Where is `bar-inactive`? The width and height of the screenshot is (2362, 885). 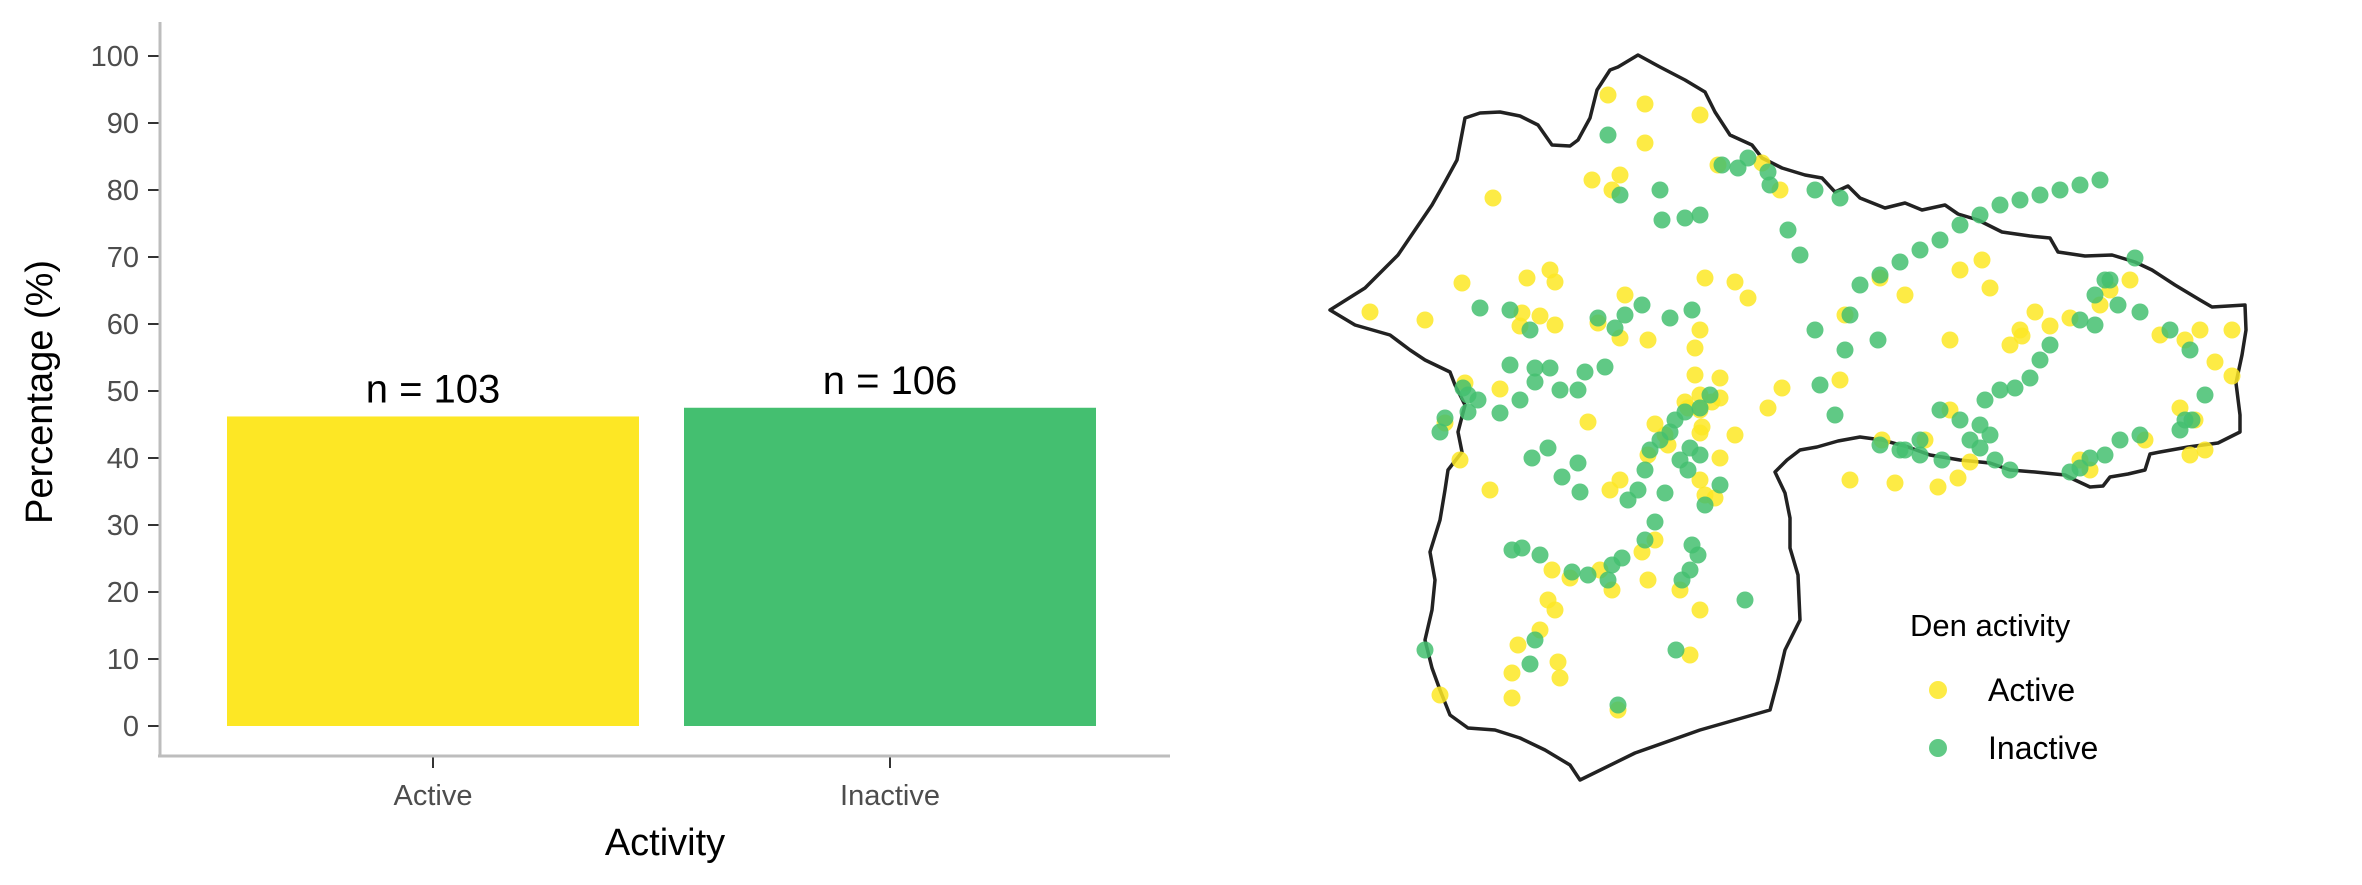 bar-inactive is located at coordinates (890, 566).